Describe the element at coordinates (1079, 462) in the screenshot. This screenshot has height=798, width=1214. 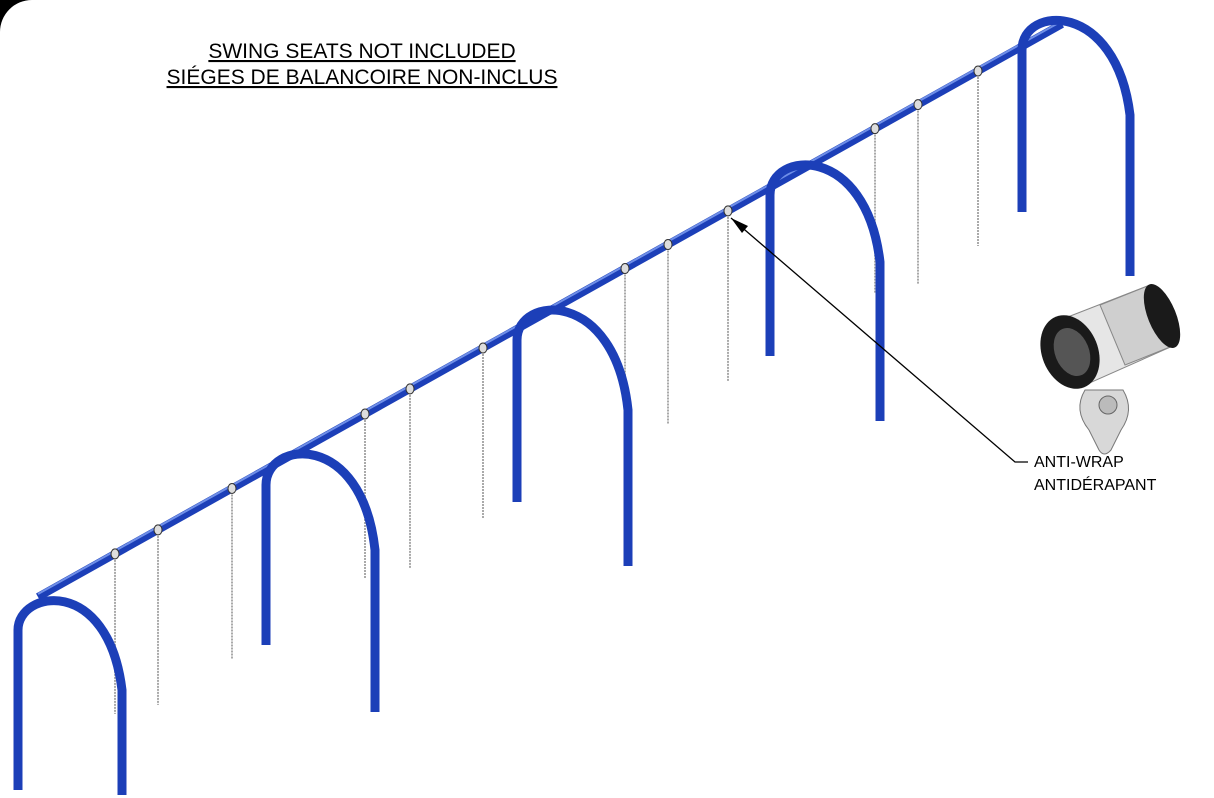
I see `callout-label: ANTI-WRAP` at that location.